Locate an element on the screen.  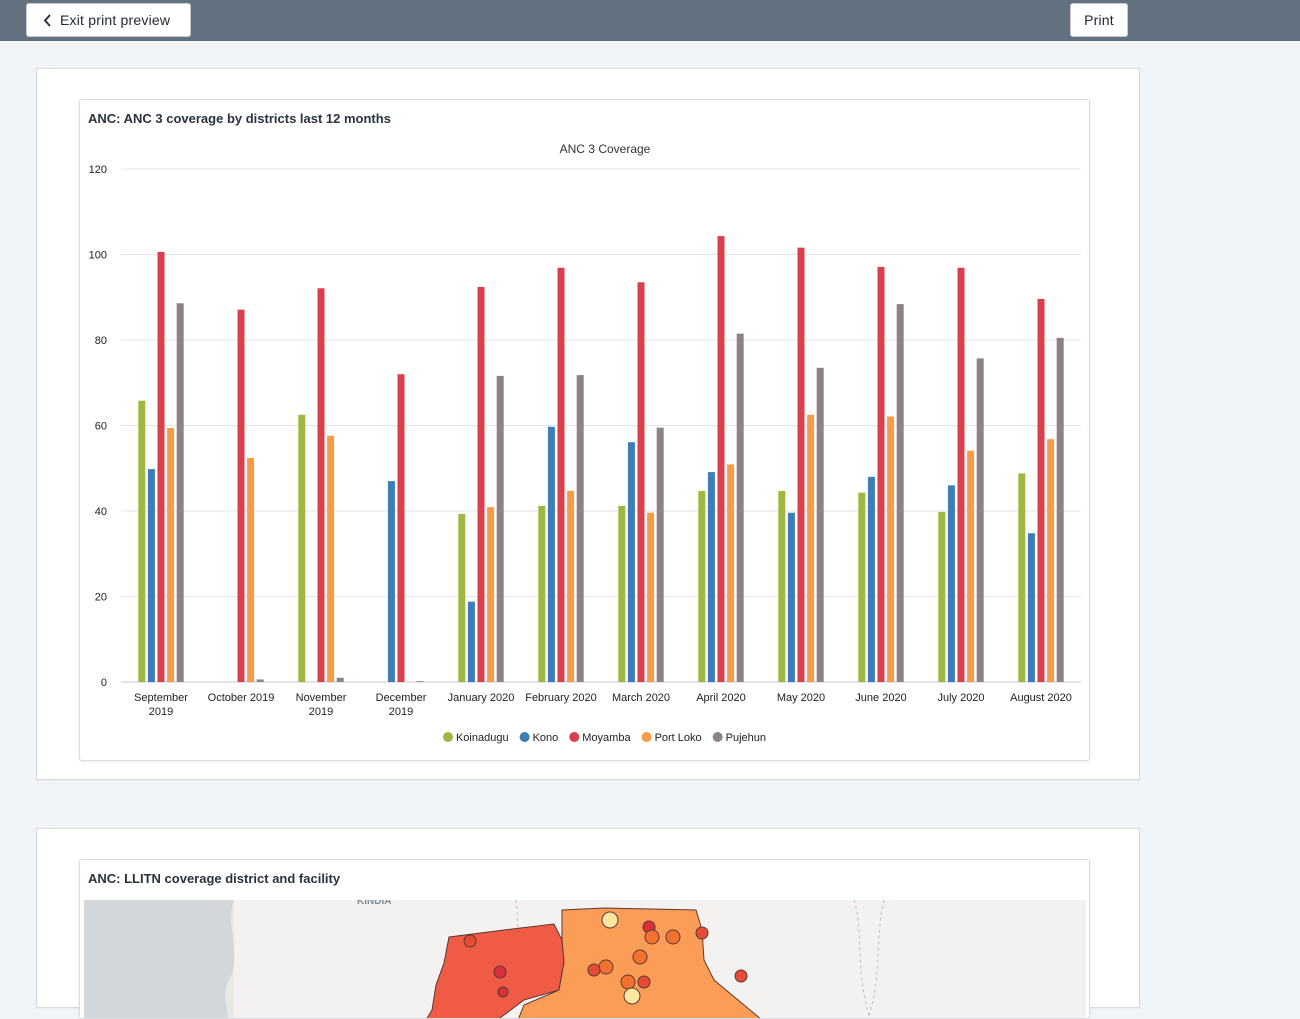
x-tick-label: May 2020 is located at coordinates (801, 698).